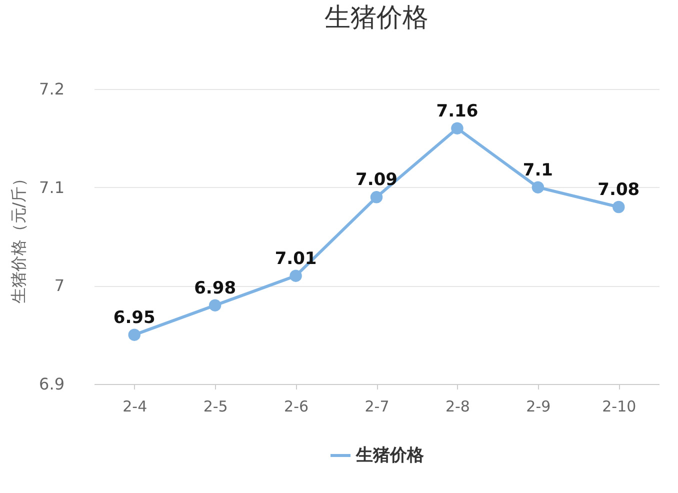  I want to click on y-tick-label: 7.1, so click(51, 187).